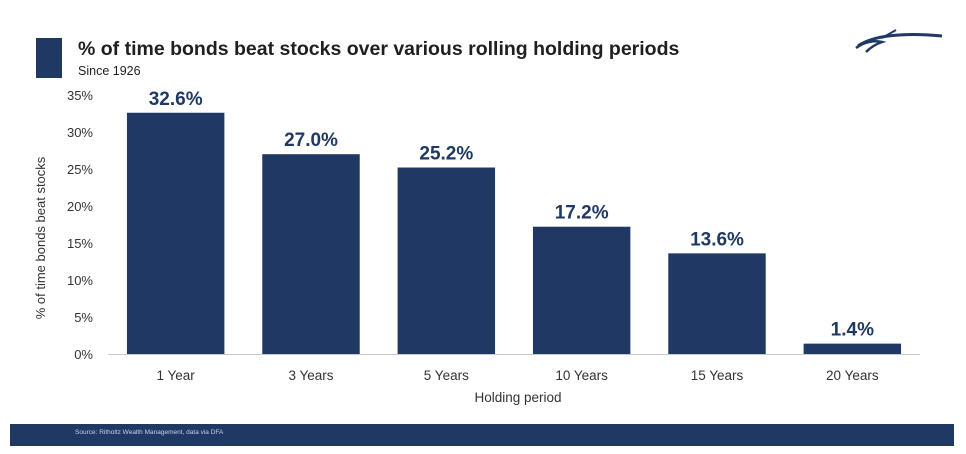  Describe the element at coordinates (80, 132) in the screenshot. I see `y-tick-label: 30%` at that location.